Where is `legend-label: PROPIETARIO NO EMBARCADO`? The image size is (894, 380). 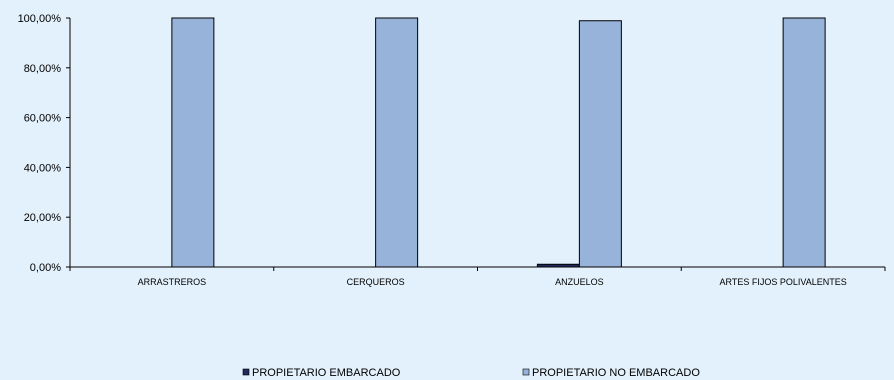 legend-label: PROPIETARIO NO EMBARCADO is located at coordinates (616, 373).